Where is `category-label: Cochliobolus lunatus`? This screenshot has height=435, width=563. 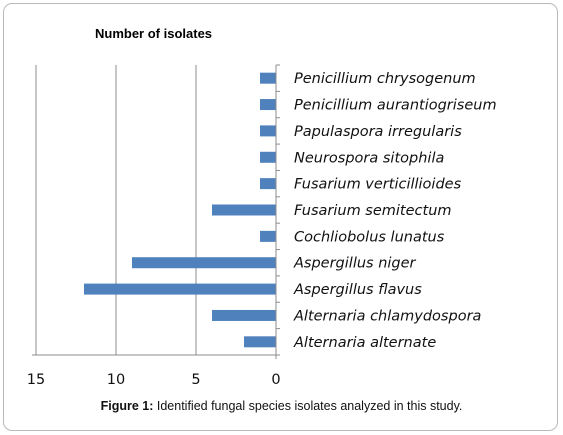
category-label: Cochliobolus lunatus is located at coordinates (369, 237).